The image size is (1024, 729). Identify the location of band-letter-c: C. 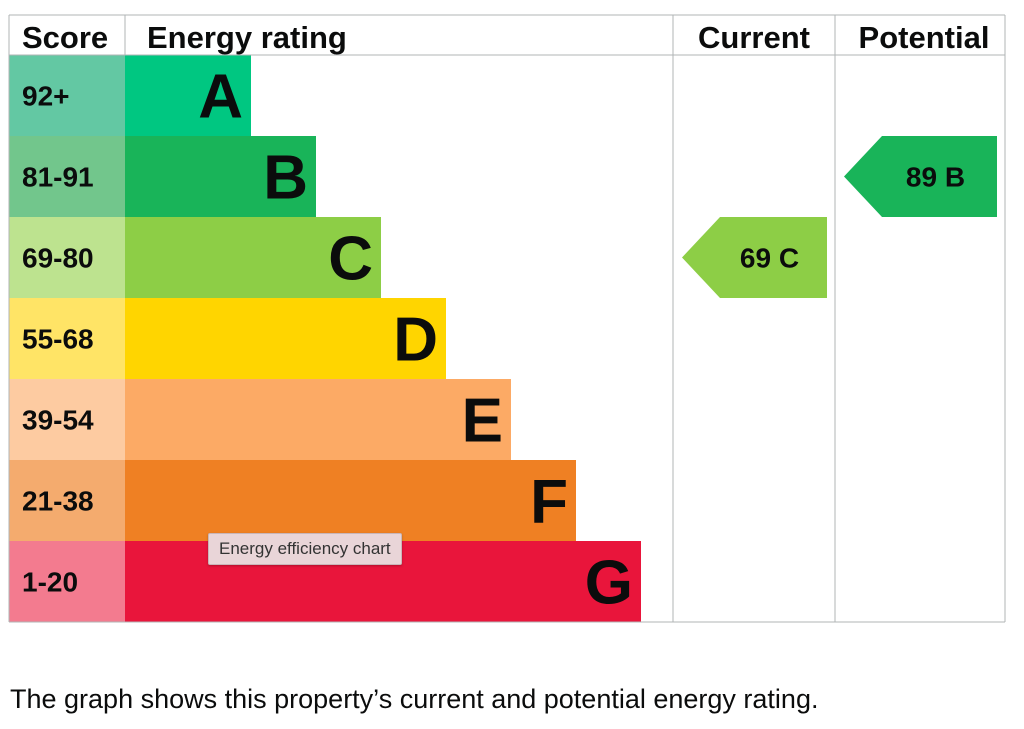
(350, 259).